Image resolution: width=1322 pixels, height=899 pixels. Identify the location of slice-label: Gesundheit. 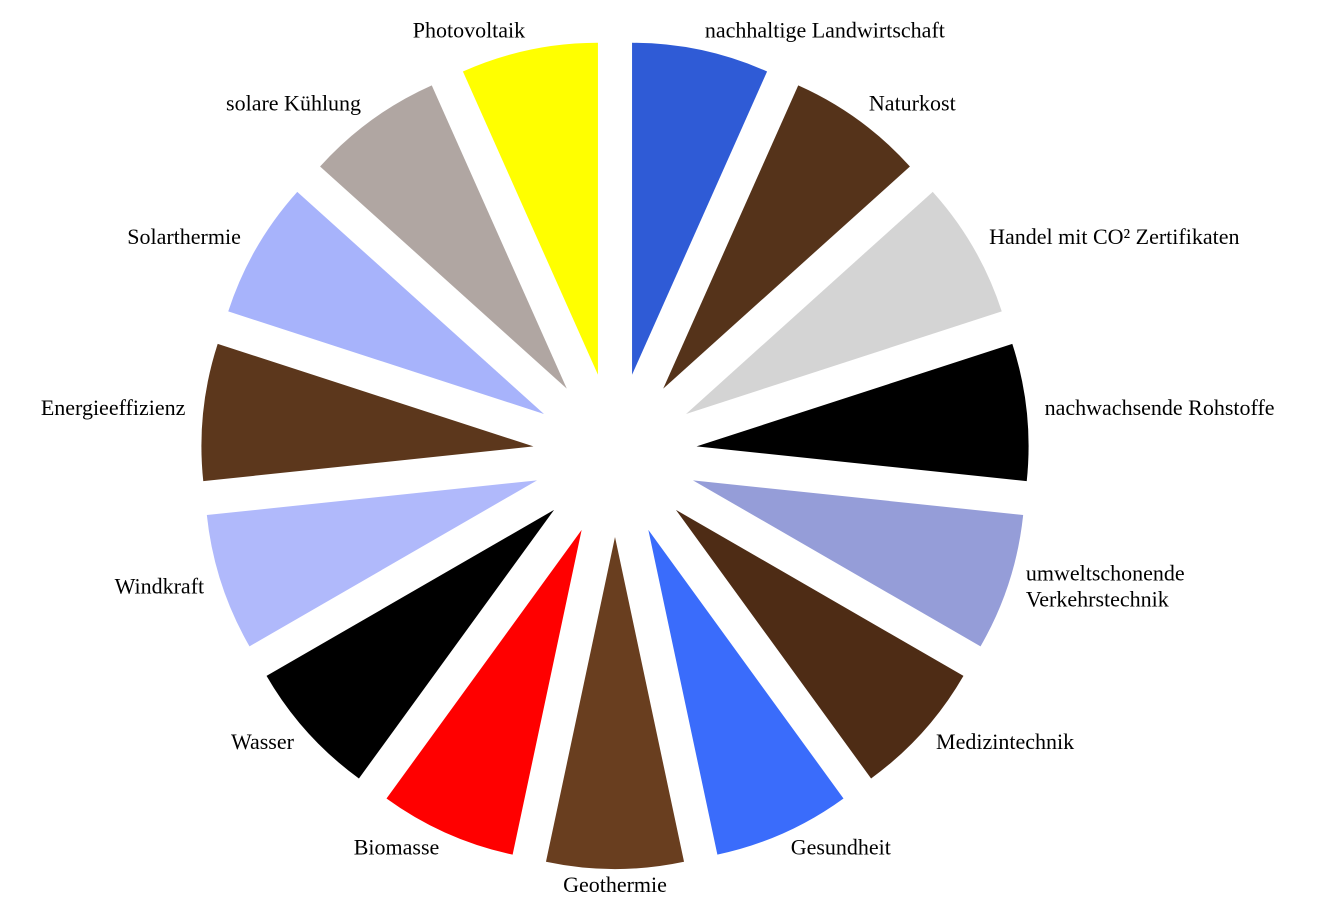
(841, 847).